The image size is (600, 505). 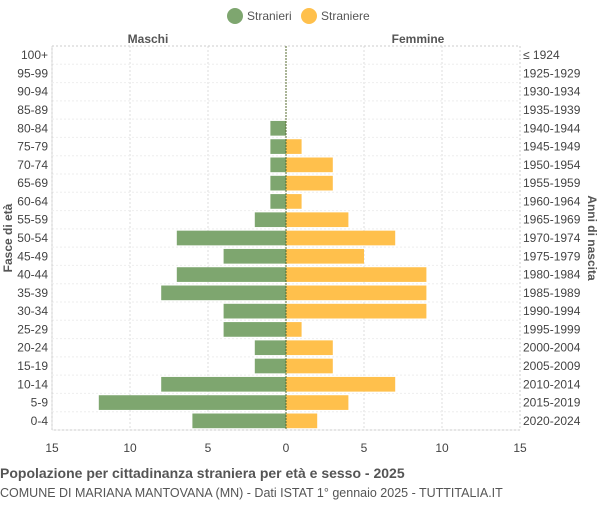 What do you see at coordinates (32, 147) in the screenshot?
I see `age-label: 75-79` at bounding box center [32, 147].